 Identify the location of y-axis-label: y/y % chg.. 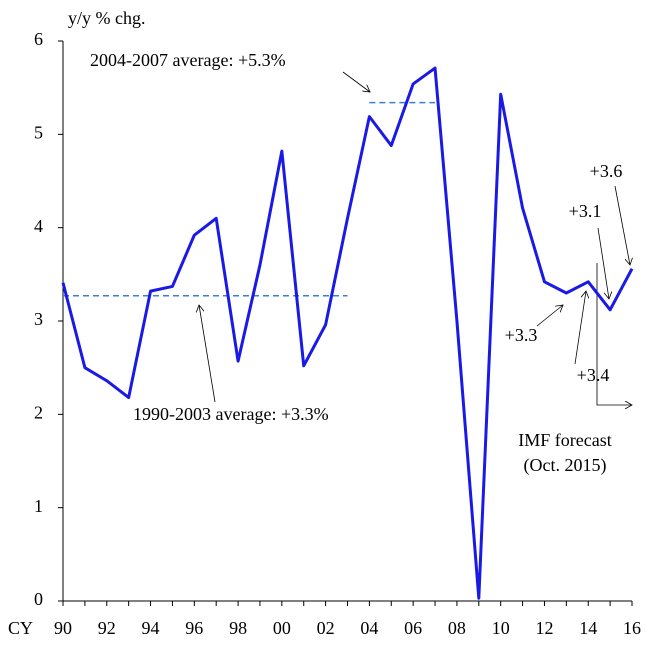
(106, 18).